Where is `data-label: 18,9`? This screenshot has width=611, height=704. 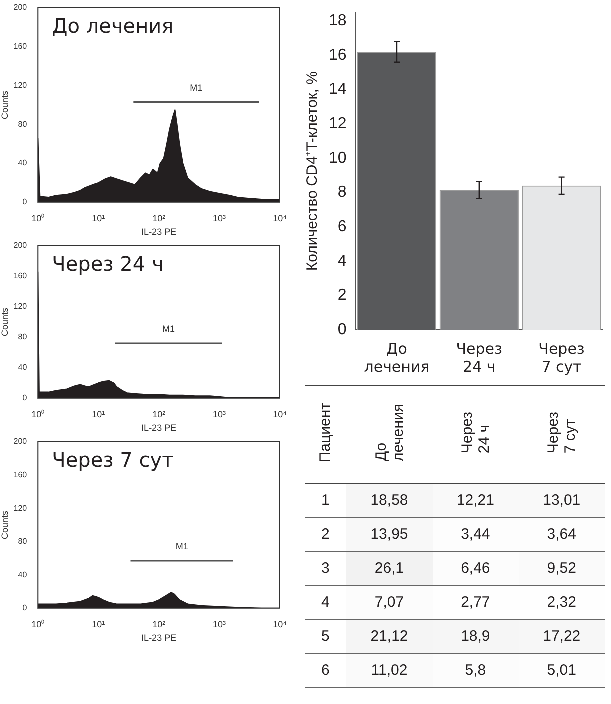 data-label: 18,9 is located at coordinates (475, 637).